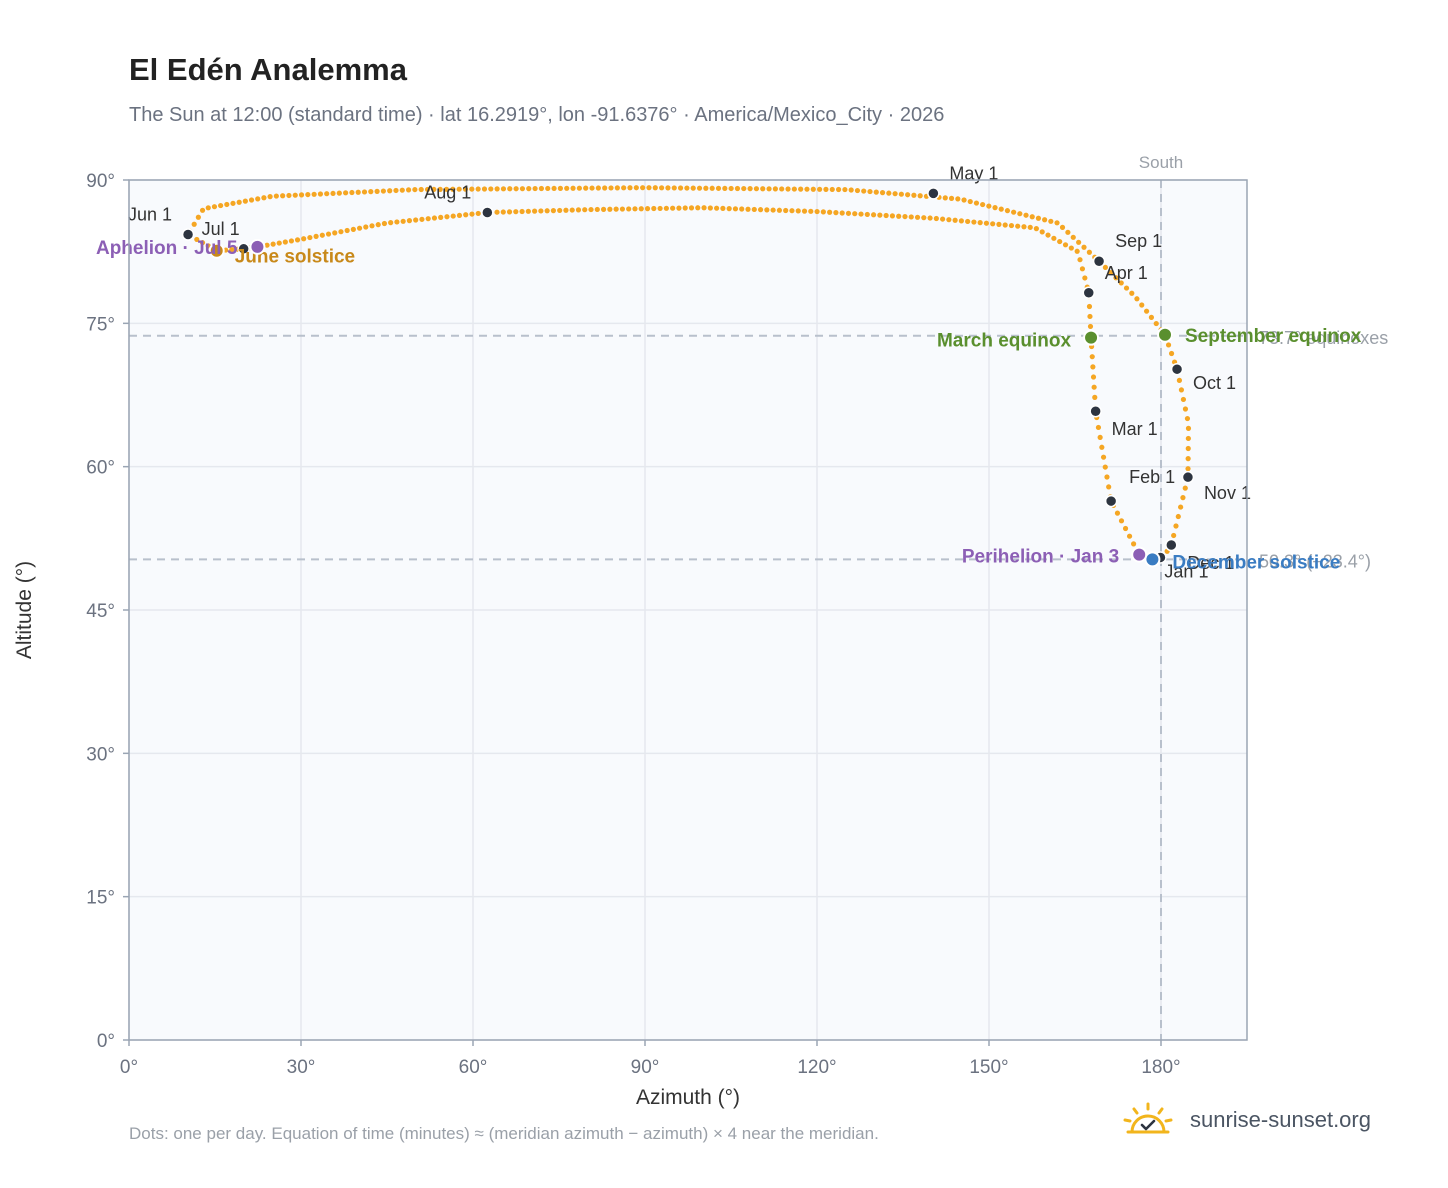  Describe the element at coordinates (473, 1067) in the screenshot. I see `x-tick-label: 60°` at that location.